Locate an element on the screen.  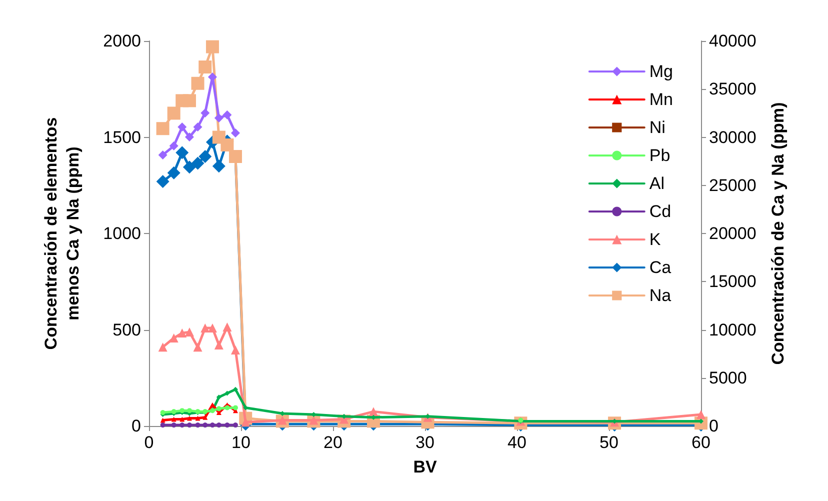
legend-label: Na is located at coordinates (660, 295).